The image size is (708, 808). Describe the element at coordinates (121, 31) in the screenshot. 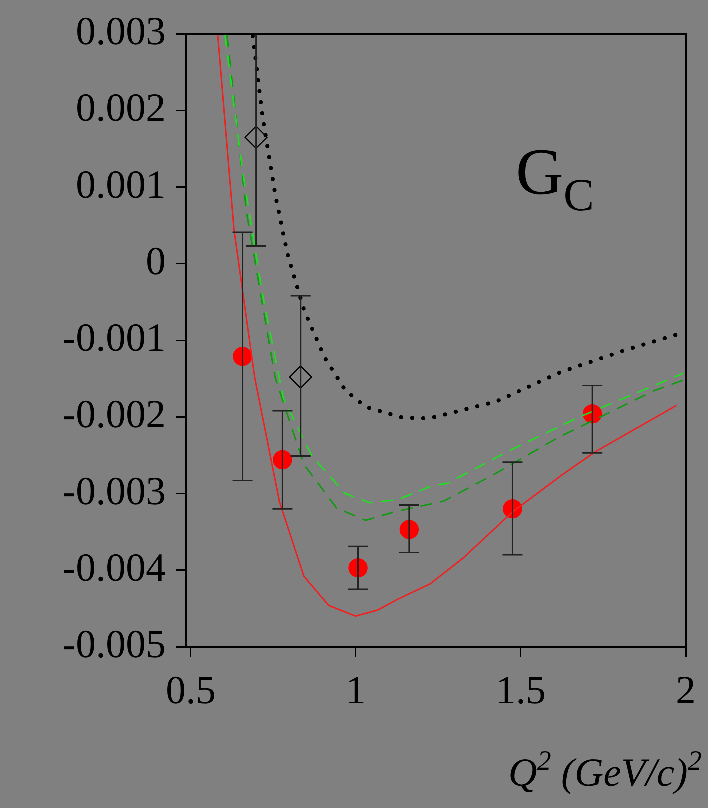

I see `y-tick-label: 0.003` at that location.